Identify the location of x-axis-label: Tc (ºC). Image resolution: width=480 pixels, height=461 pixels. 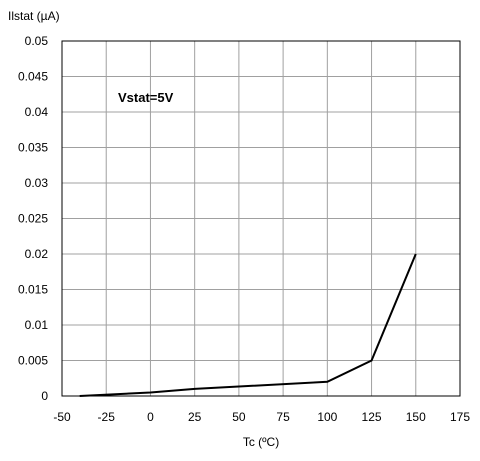
(261, 442).